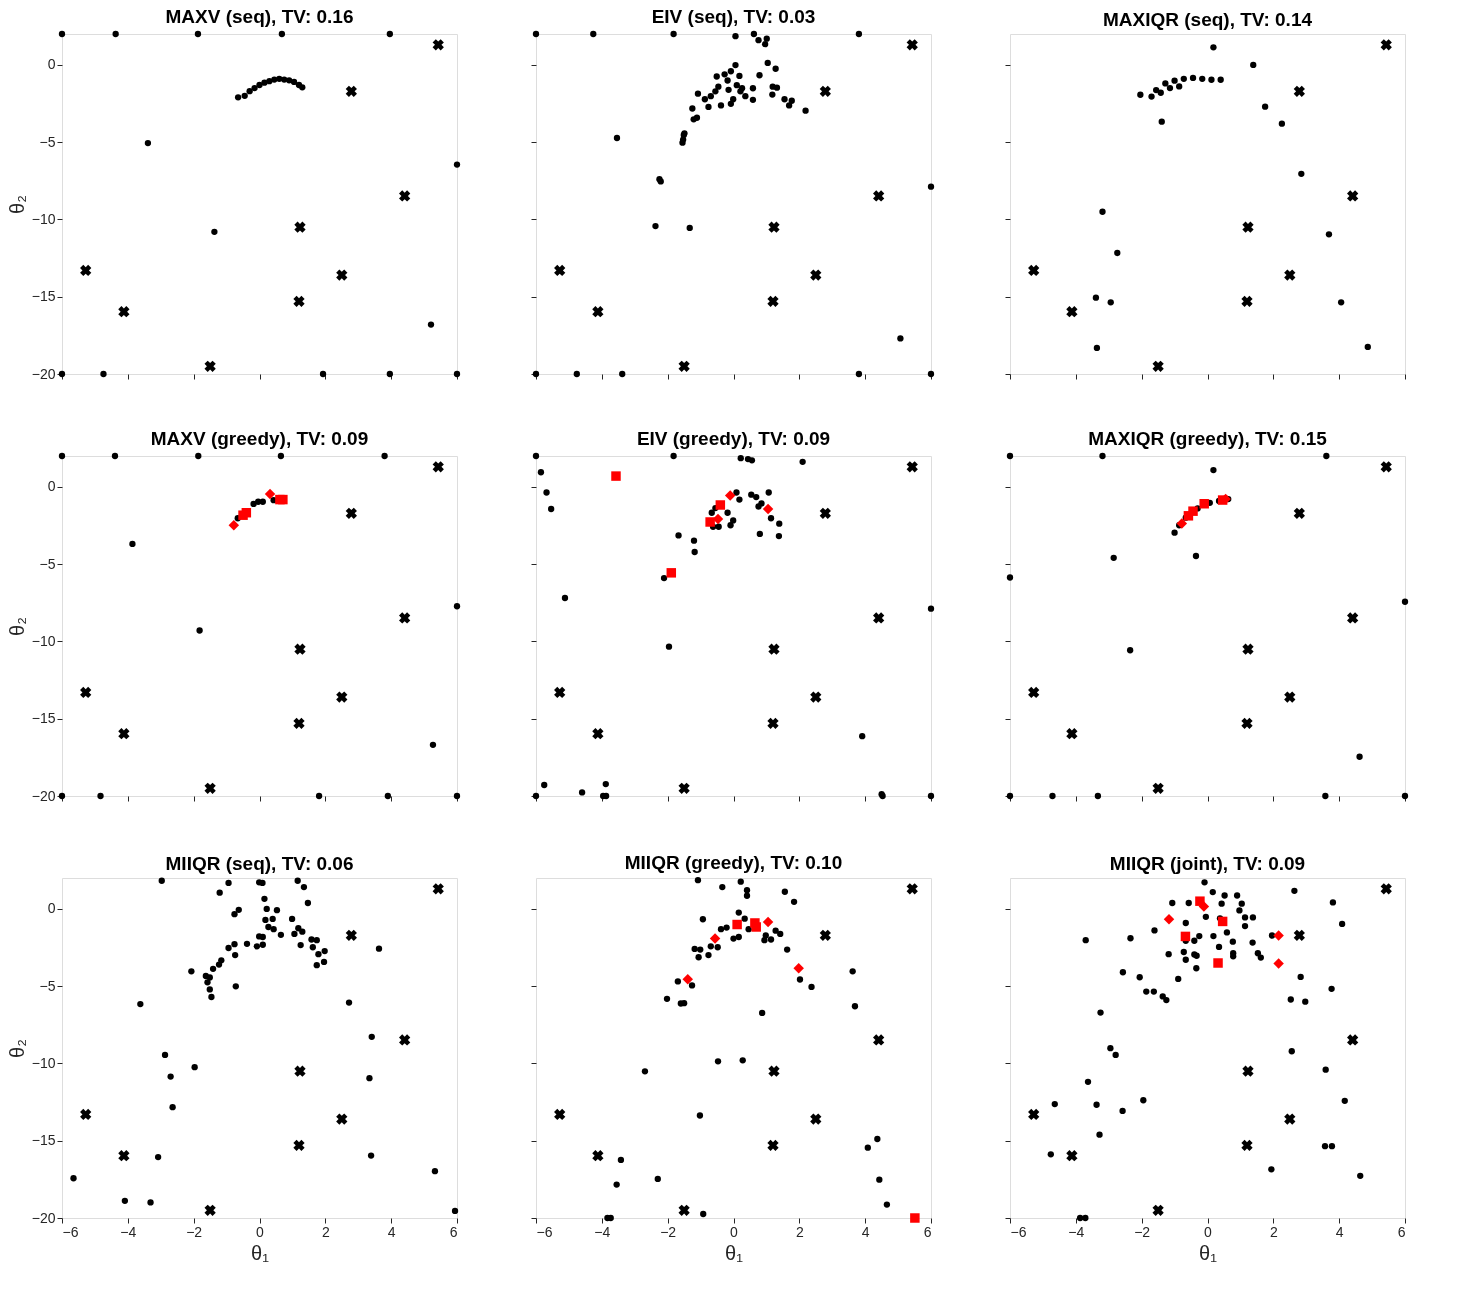 This screenshot has height=1300, width=1481. I want to click on chart-title: MAXV (greedy), TV: 0.09, so click(259, 438).